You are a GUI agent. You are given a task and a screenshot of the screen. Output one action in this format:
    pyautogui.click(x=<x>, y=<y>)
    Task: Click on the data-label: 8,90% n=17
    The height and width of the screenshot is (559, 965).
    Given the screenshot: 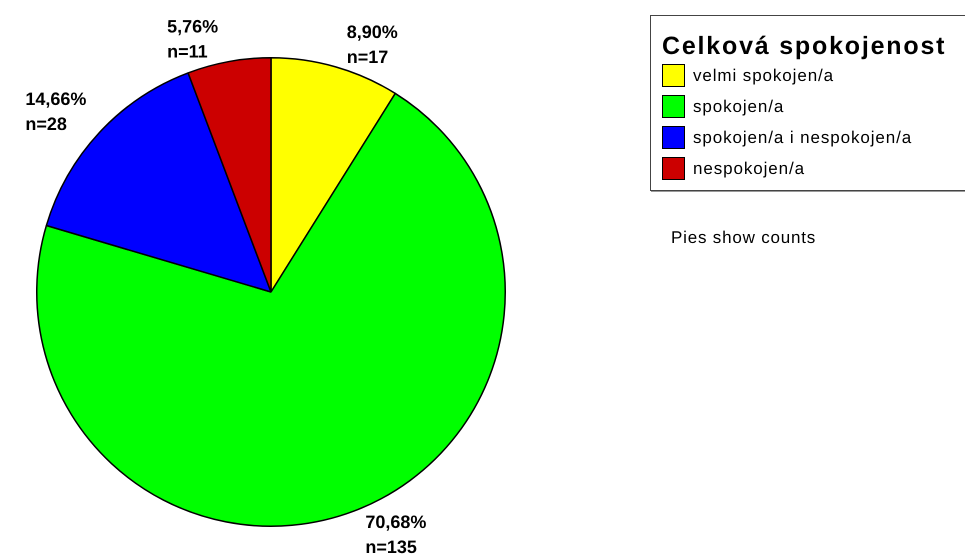 What is the action you would take?
    pyautogui.click(x=372, y=45)
    